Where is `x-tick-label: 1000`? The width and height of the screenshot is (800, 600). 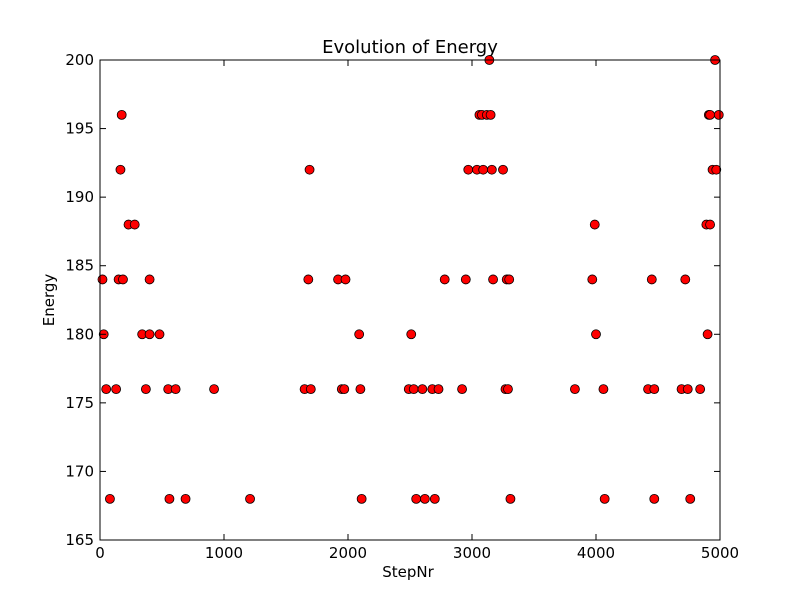
x-tick-label: 1000 is located at coordinates (224, 553).